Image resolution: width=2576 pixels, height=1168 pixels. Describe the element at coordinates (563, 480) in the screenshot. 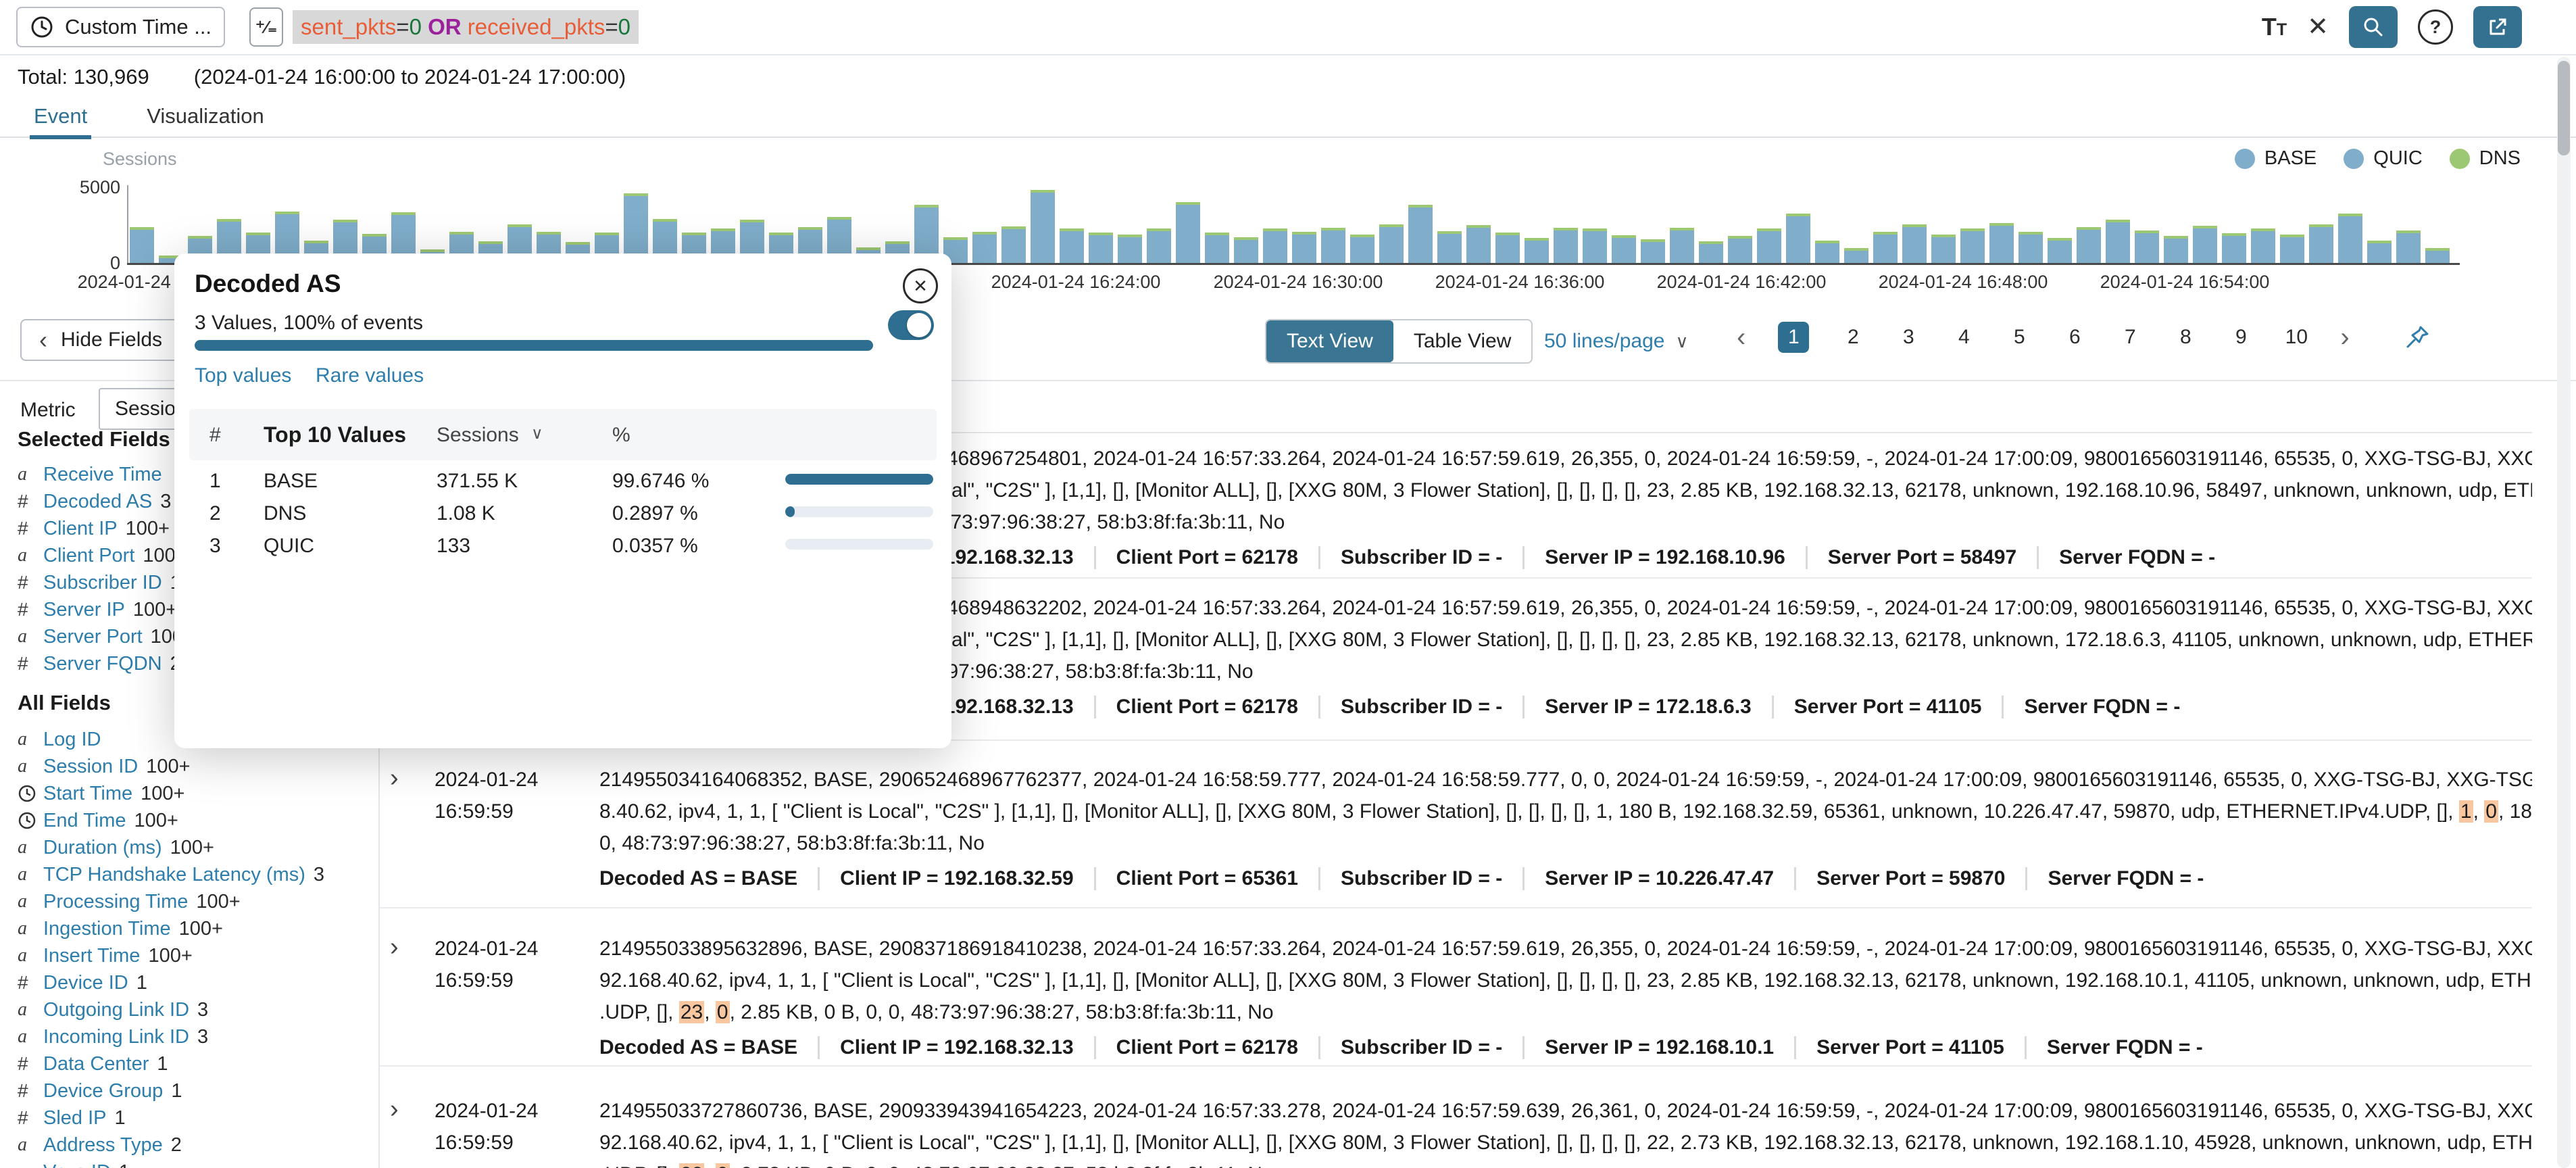

I see `popup-value-row: 1 BASE 371.55 K 99.6746 %` at that location.